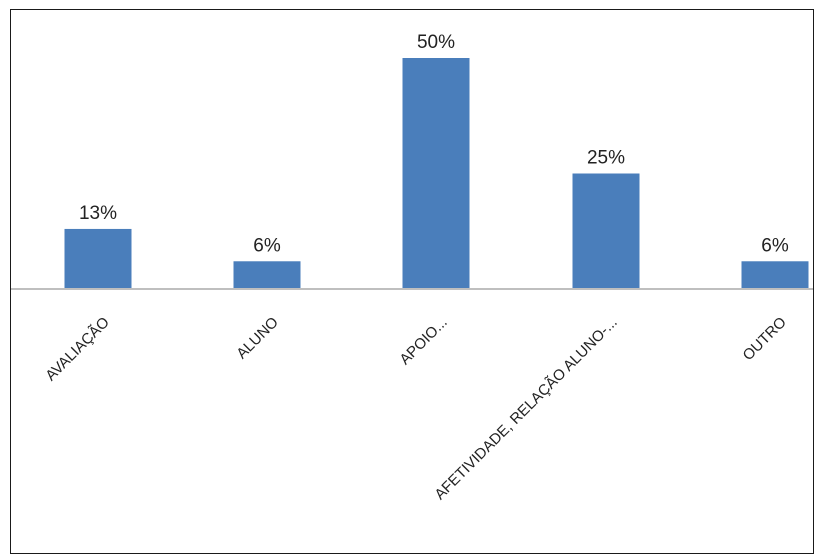  Describe the element at coordinates (267, 245) in the screenshot. I see `data-label-1: 6%` at that location.